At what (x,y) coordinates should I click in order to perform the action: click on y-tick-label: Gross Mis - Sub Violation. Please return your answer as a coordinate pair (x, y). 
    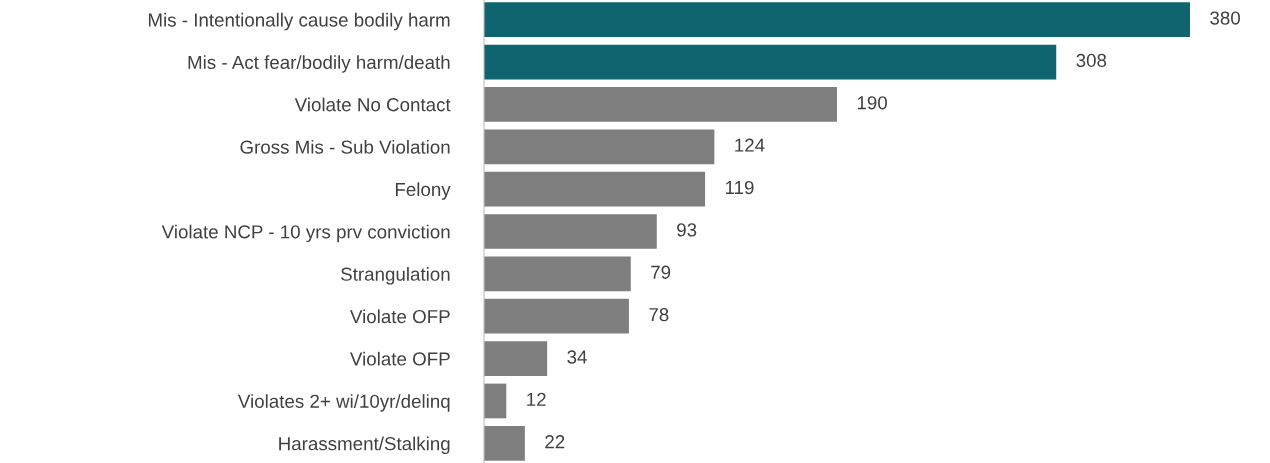
    Looking at the image, I should click on (345, 146).